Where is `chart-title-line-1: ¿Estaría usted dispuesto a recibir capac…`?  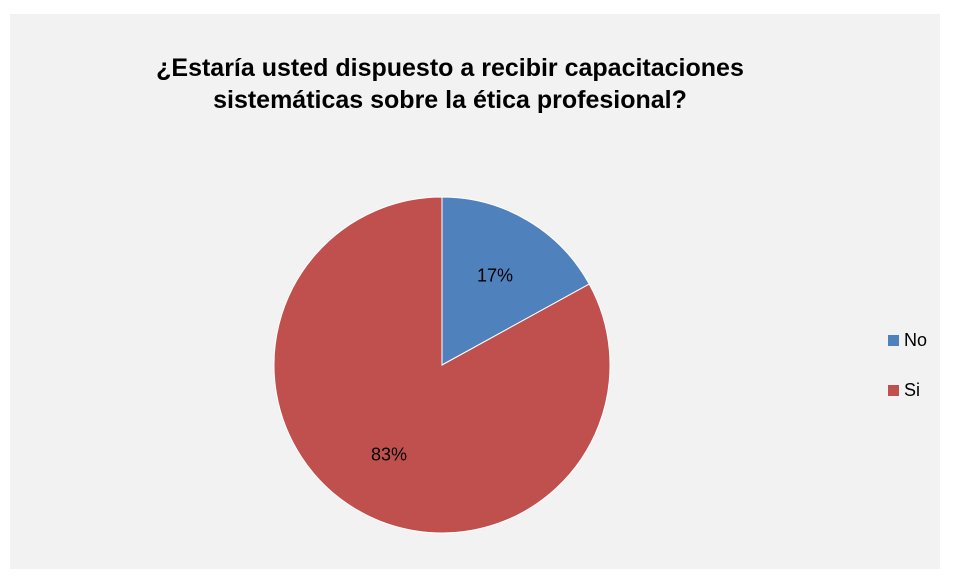
chart-title-line-1: ¿Estaría usted dispuesto a recibir capac… is located at coordinates (450, 68).